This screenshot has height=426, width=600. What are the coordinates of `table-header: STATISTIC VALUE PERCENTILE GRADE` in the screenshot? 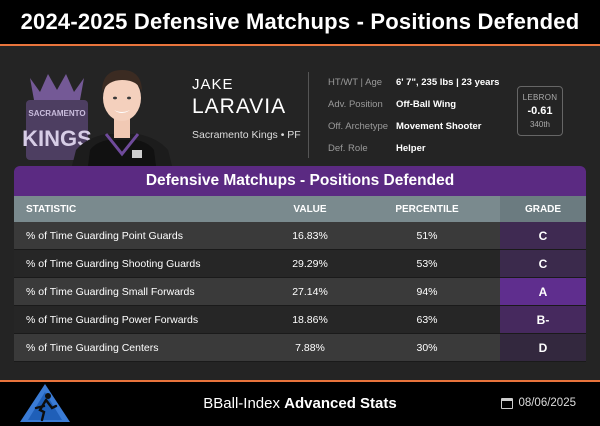 It's located at (300, 209).